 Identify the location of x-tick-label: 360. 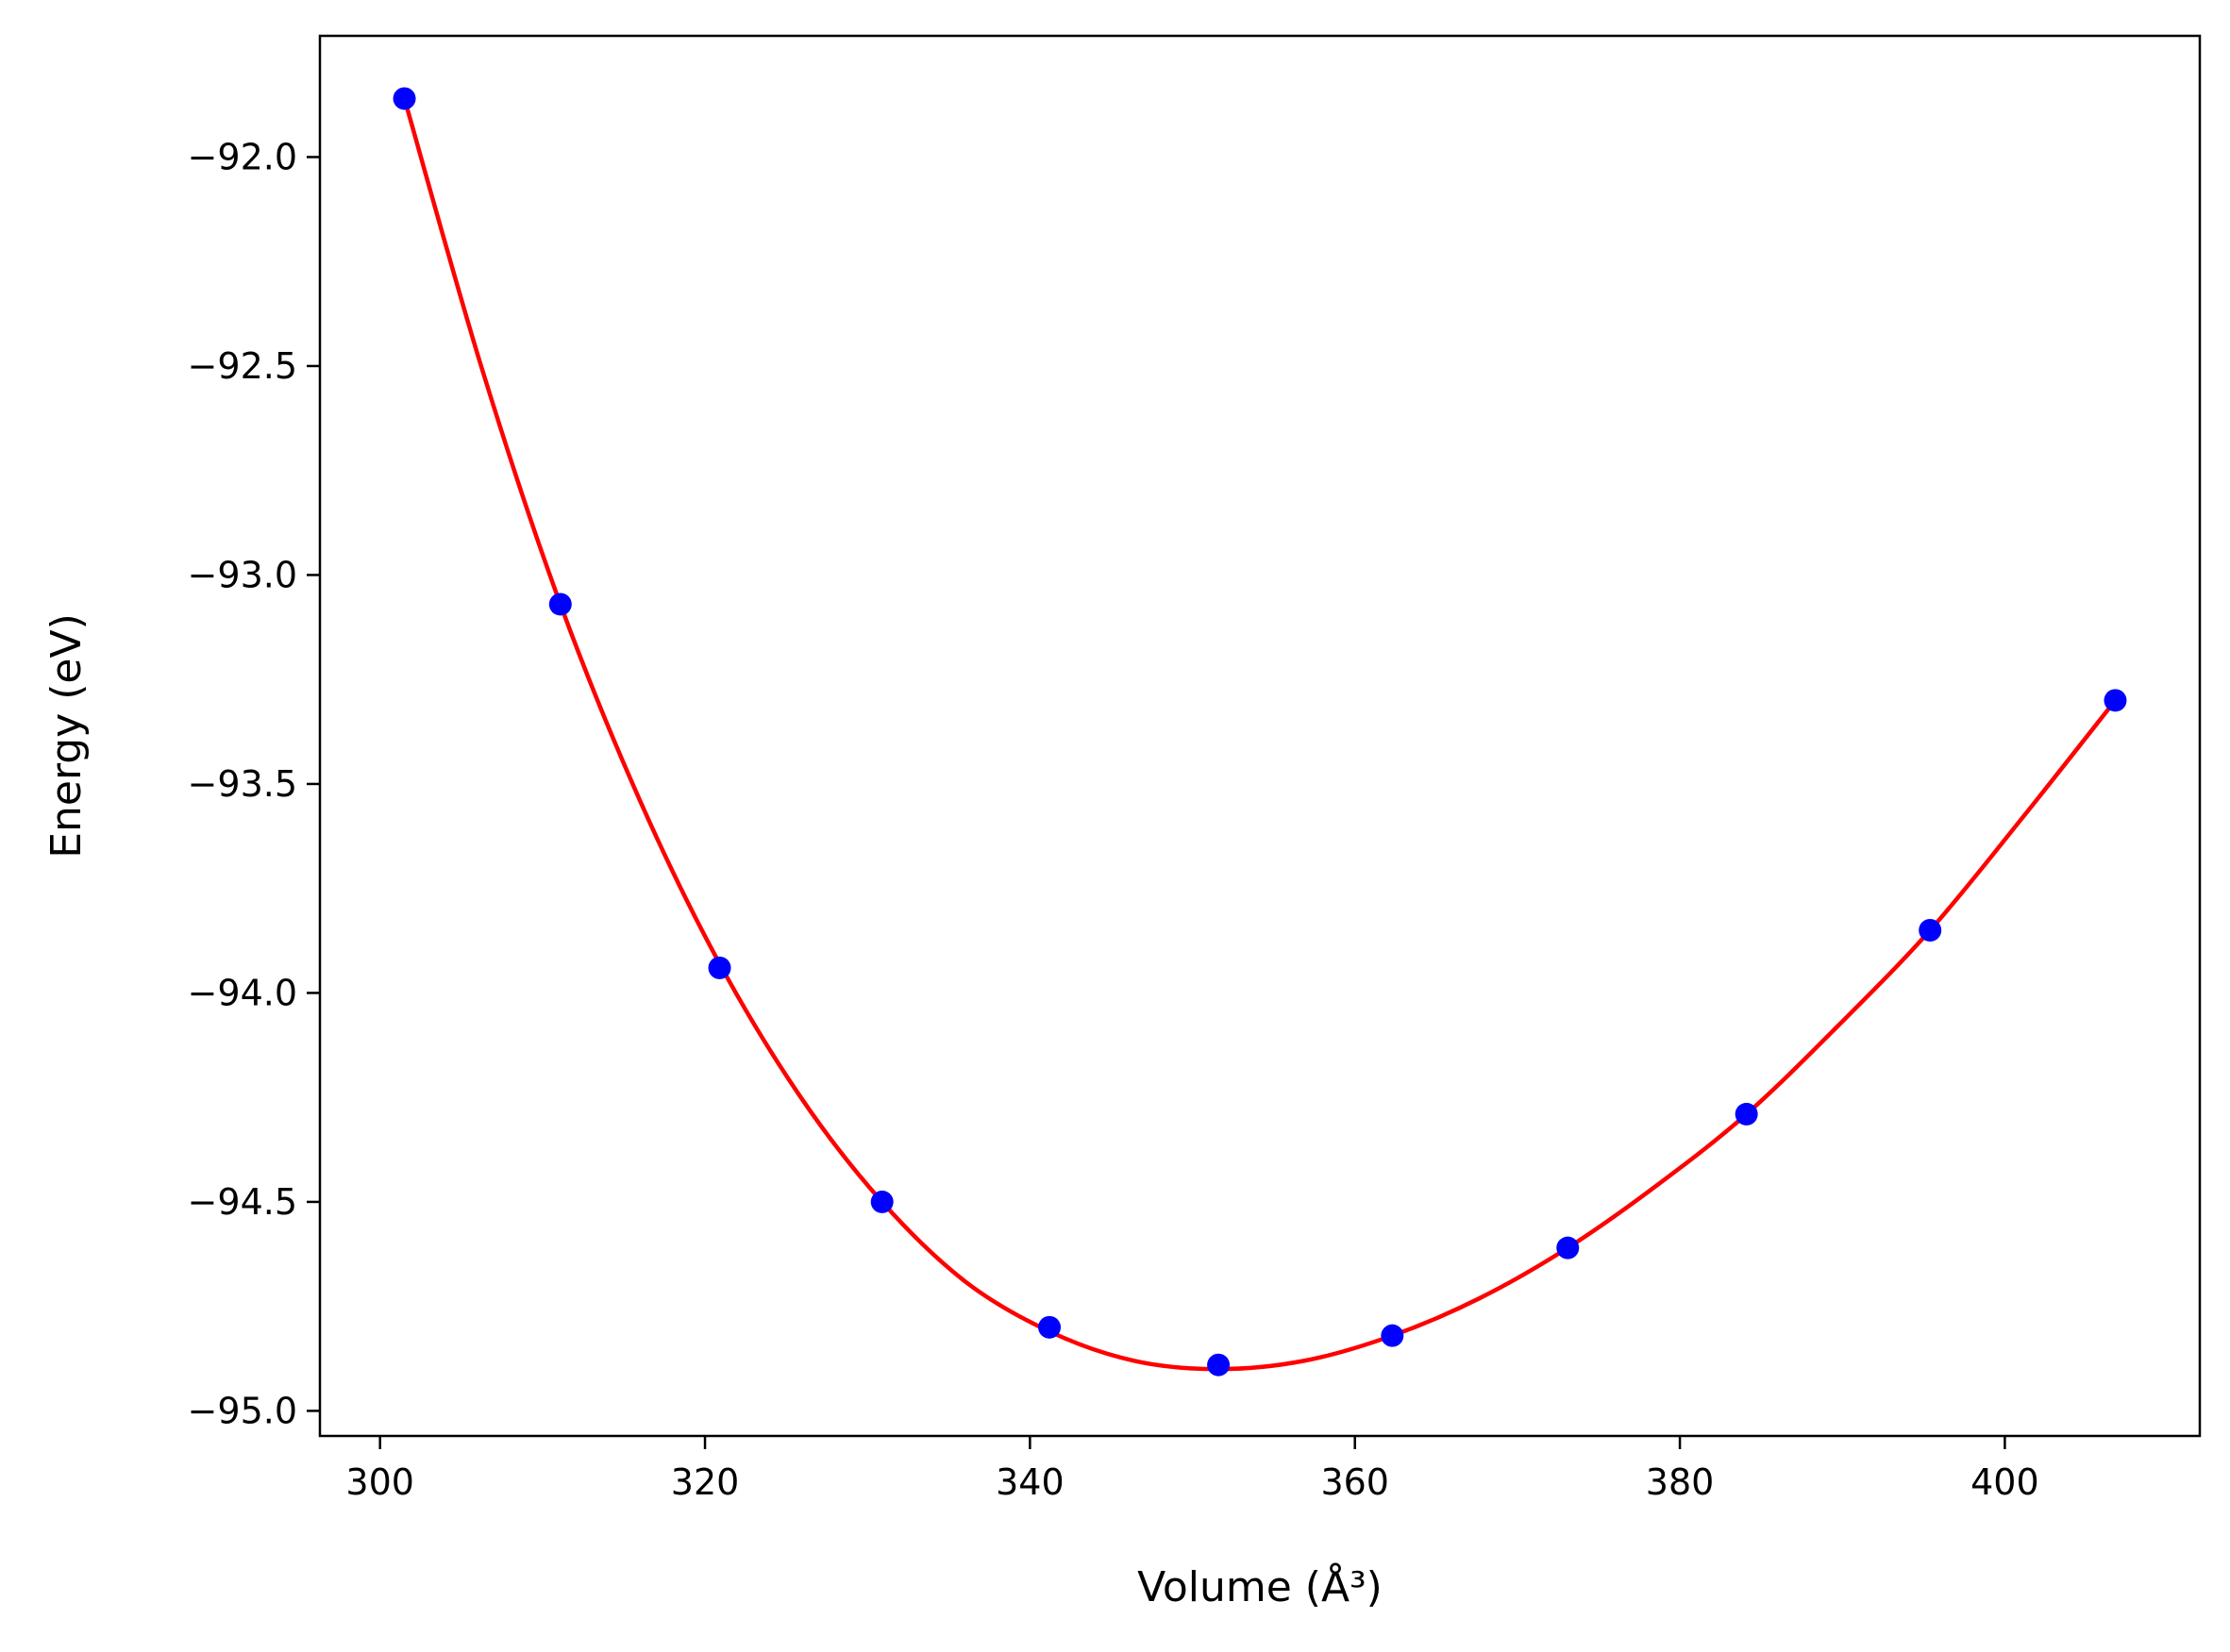
(1354, 1482).